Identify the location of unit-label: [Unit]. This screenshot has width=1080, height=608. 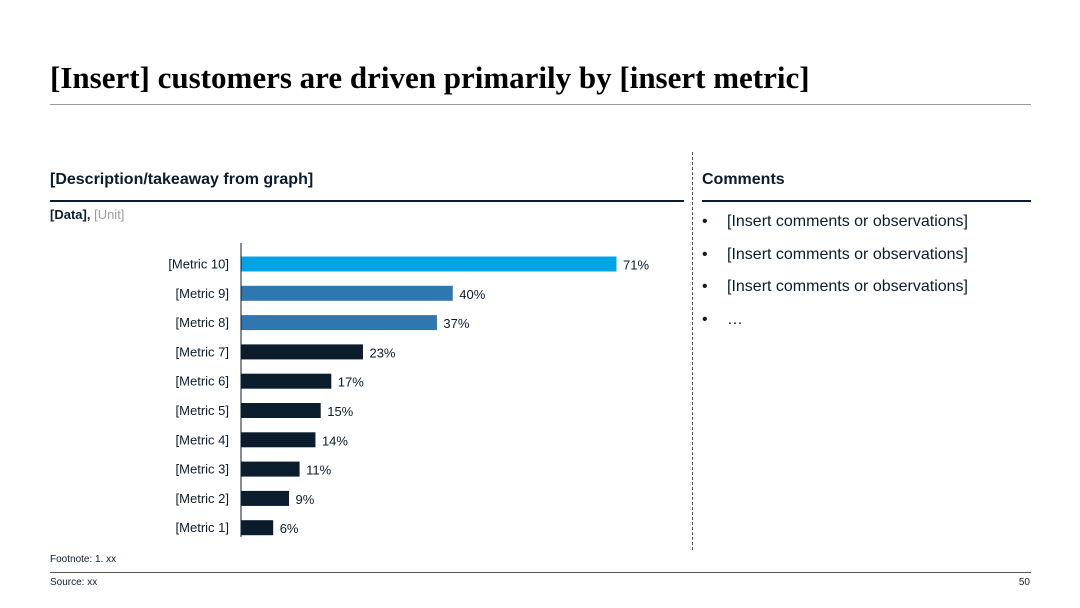
(109, 214).